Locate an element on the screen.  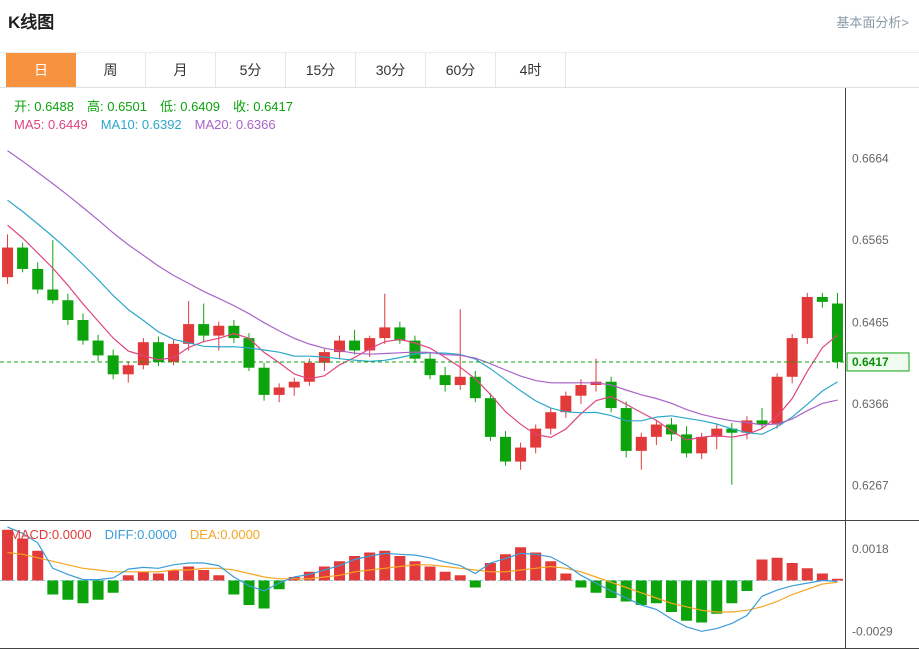
price-axis: 0.6664 0.6565 0.6465 0.6366 0.6267 is located at coordinates (870, 322).